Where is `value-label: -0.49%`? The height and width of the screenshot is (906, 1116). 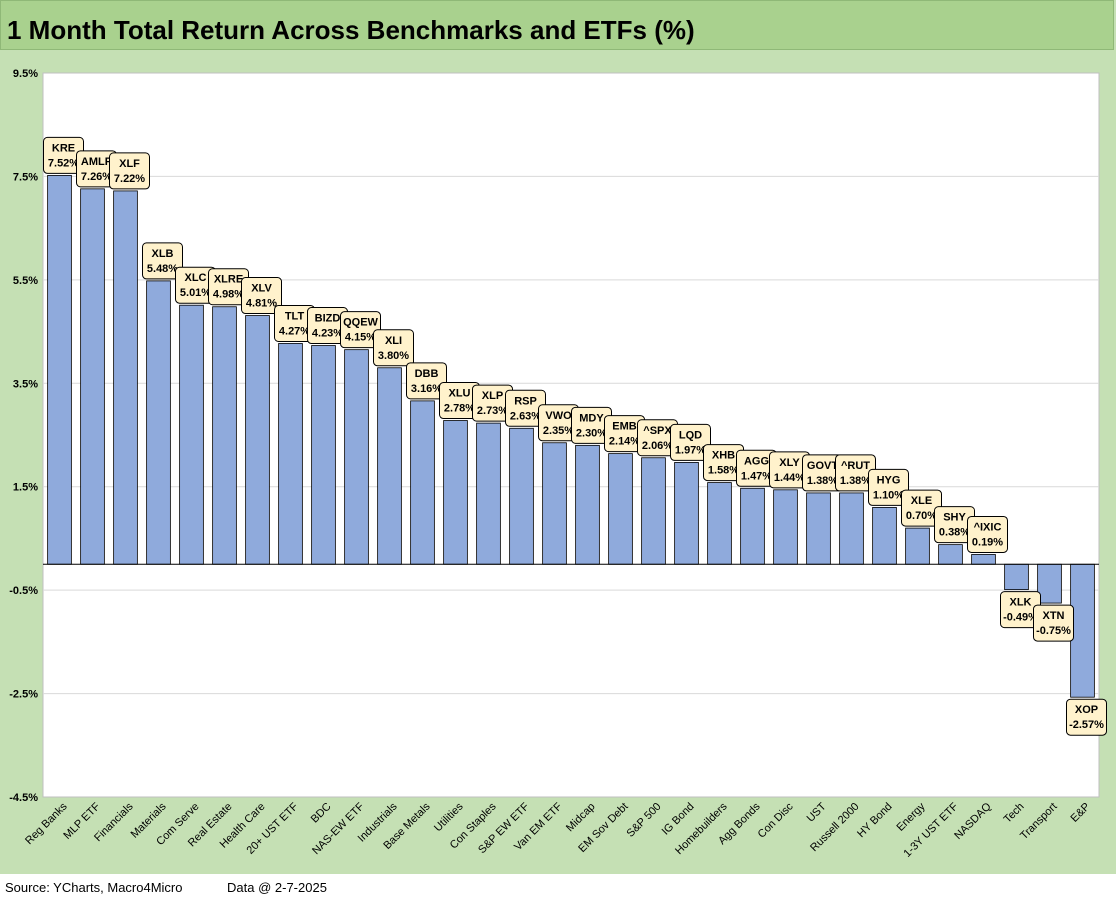 value-label: -0.49% is located at coordinates (1020, 618).